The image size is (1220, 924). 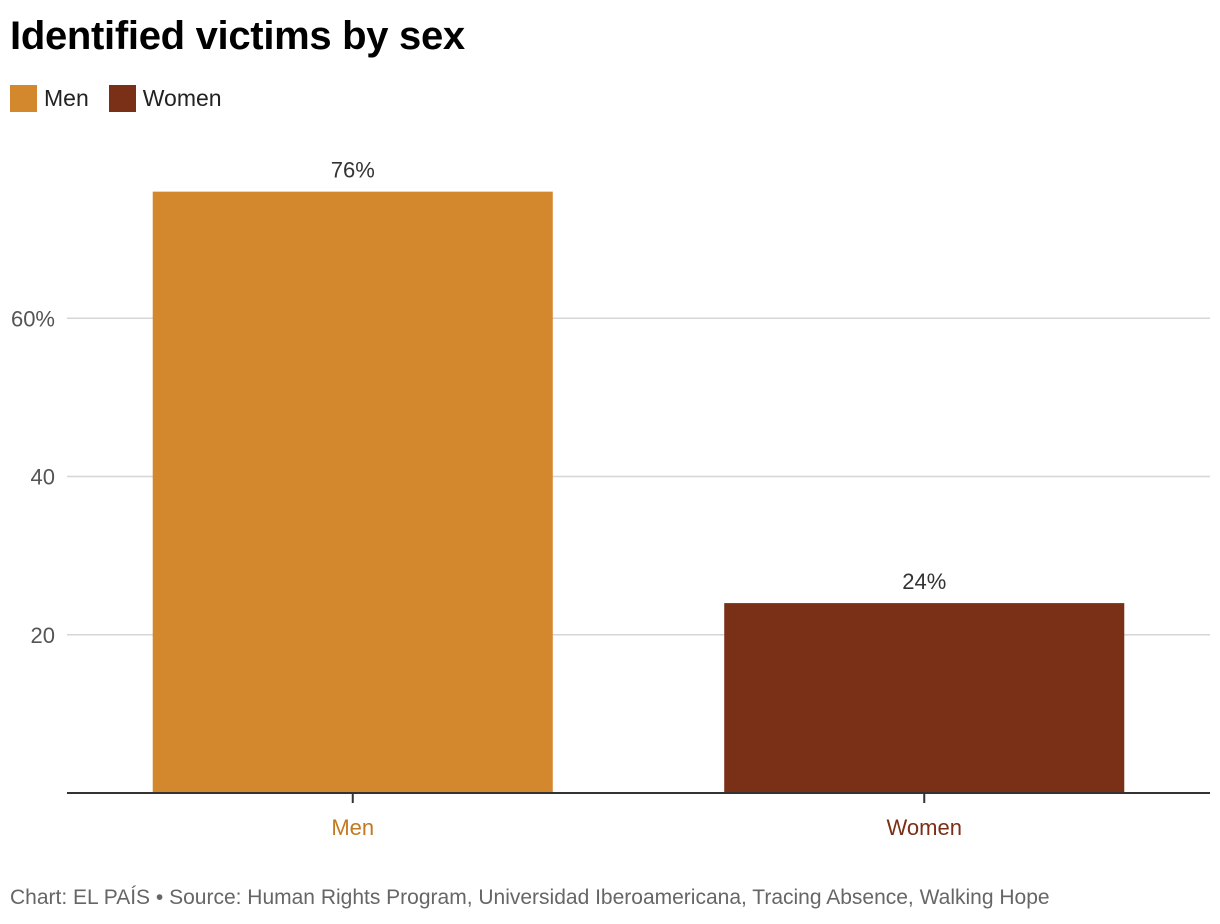 What do you see at coordinates (182, 97) in the screenshot?
I see `legend-label-women: Women` at bounding box center [182, 97].